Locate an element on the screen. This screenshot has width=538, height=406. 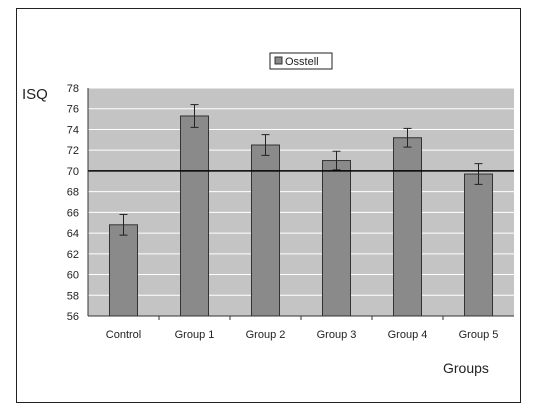
legend: Osstell is located at coordinates (301, 61).